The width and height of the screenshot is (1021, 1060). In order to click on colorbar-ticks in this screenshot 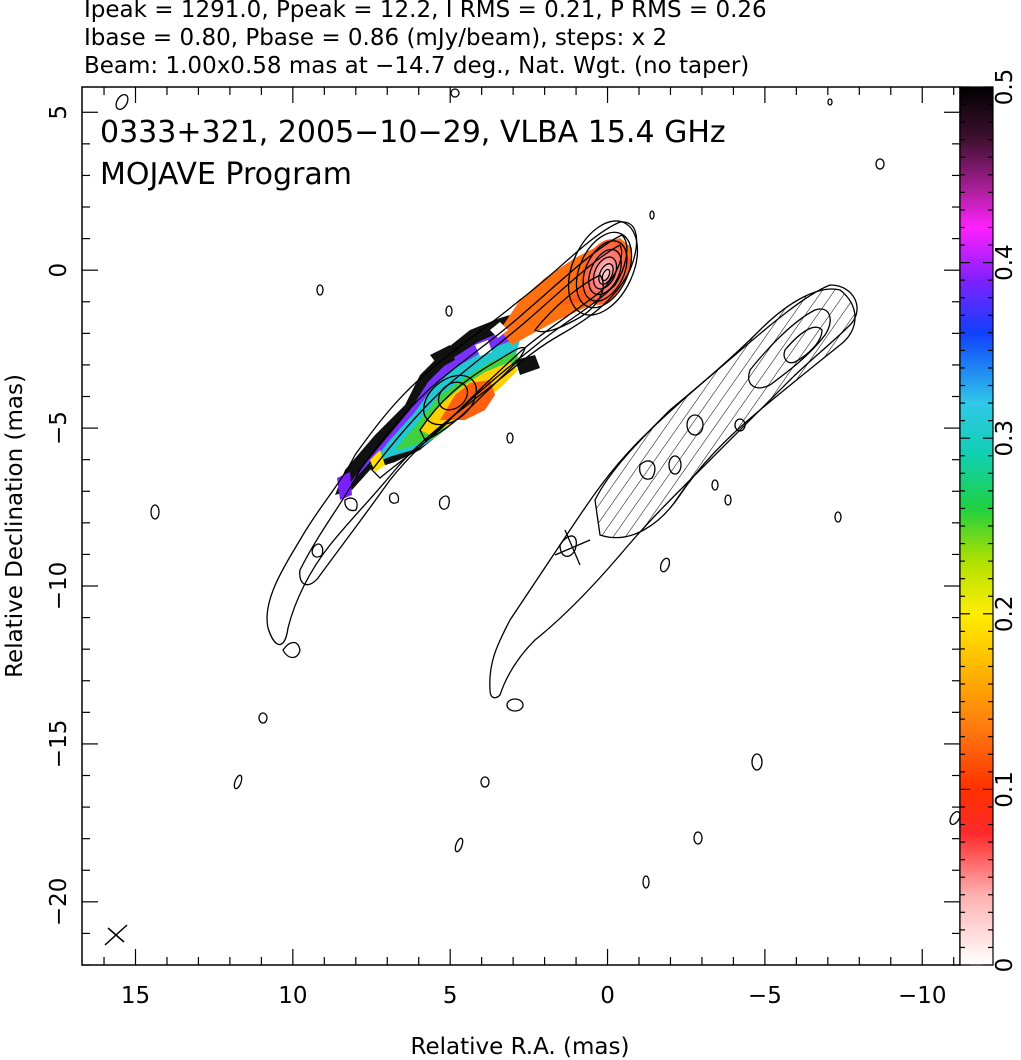, I will do `click(976, 526)`.